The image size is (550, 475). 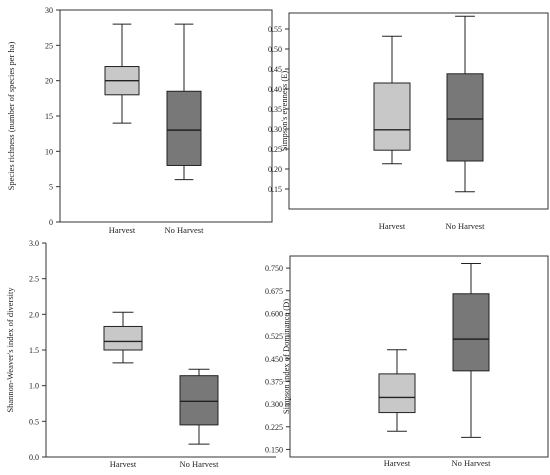 What do you see at coordinates (49, 151) in the screenshot?
I see `y-tick-label: 10` at bounding box center [49, 151].